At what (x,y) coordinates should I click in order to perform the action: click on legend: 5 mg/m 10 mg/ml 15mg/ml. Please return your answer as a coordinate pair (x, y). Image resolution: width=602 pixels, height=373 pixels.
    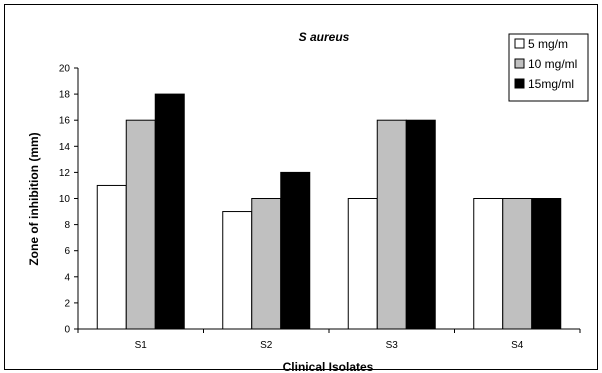
    Looking at the image, I should click on (548, 67).